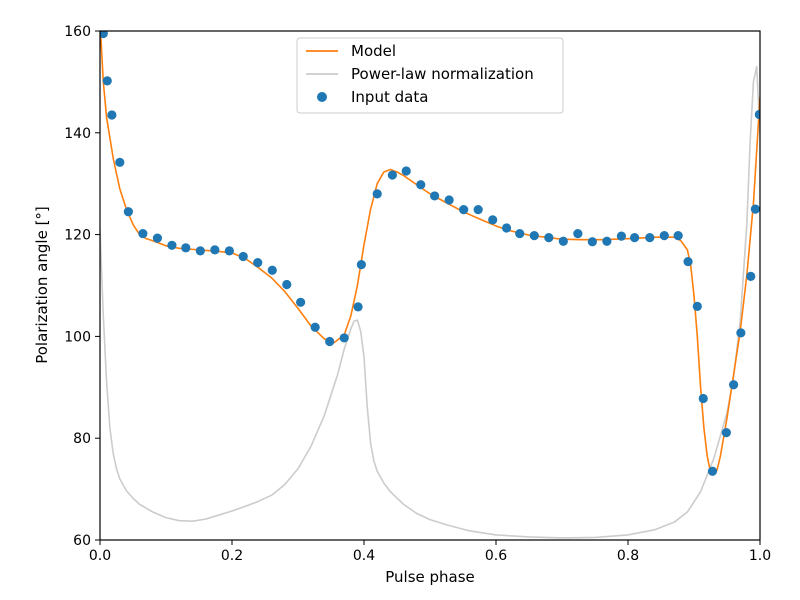 The height and width of the screenshot is (600, 800). Describe the element at coordinates (77, 337) in the screenshot. I see `y-tick-label: 100` at that location.